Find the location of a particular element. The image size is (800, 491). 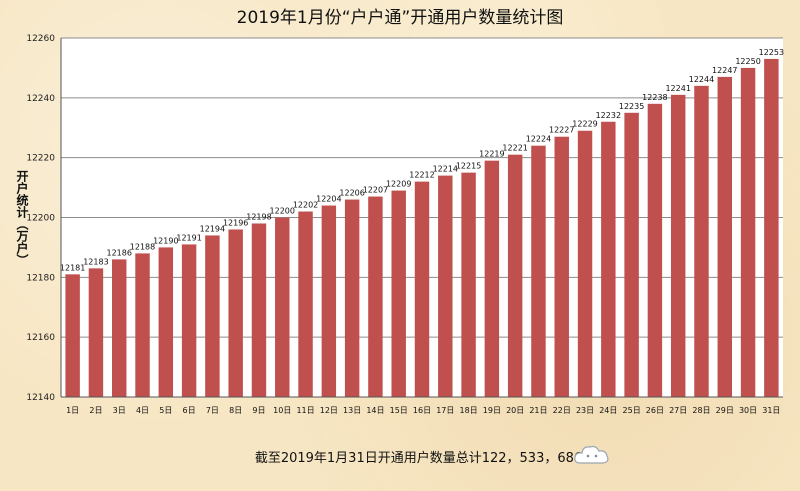

data-label: 12190 is located at coordinates (165, 240).